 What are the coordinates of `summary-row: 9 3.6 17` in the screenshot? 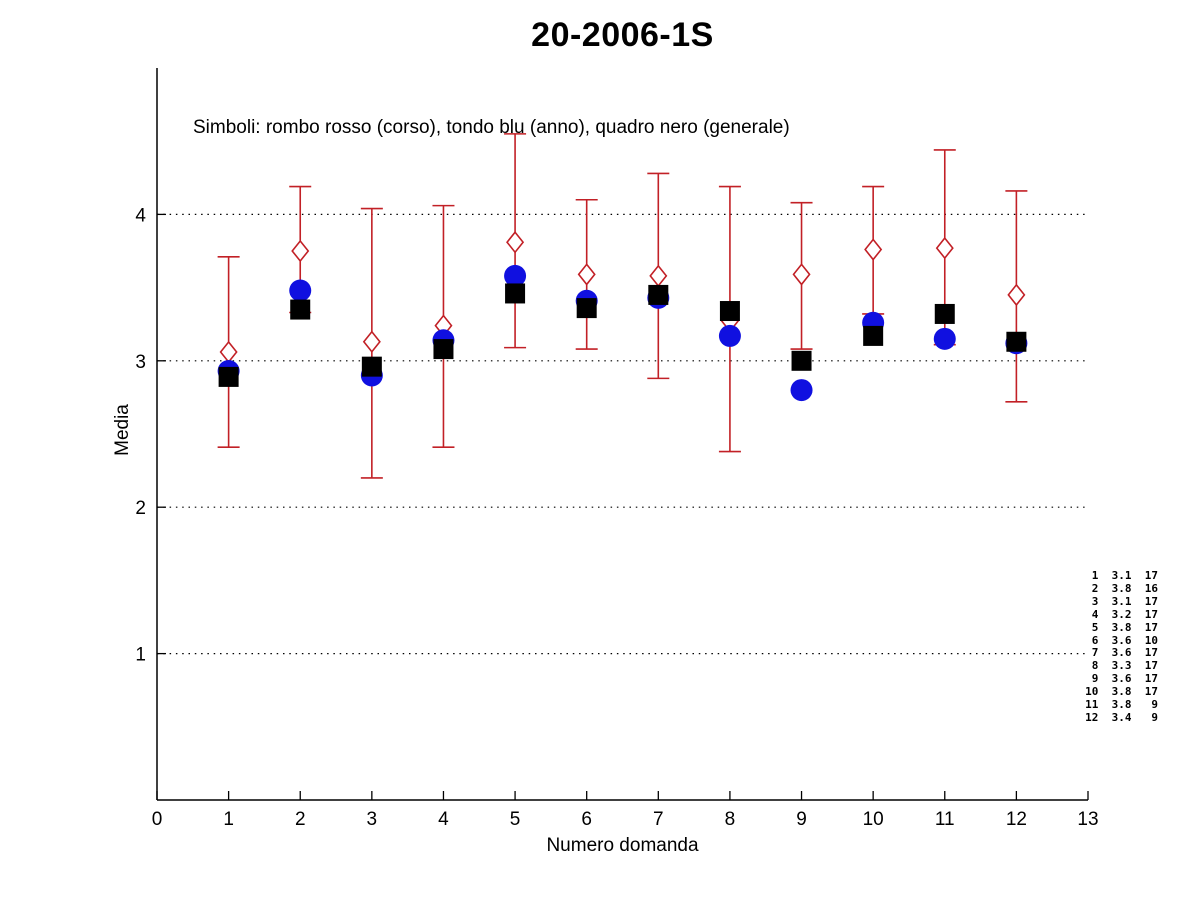 It's located at (1121, 679).